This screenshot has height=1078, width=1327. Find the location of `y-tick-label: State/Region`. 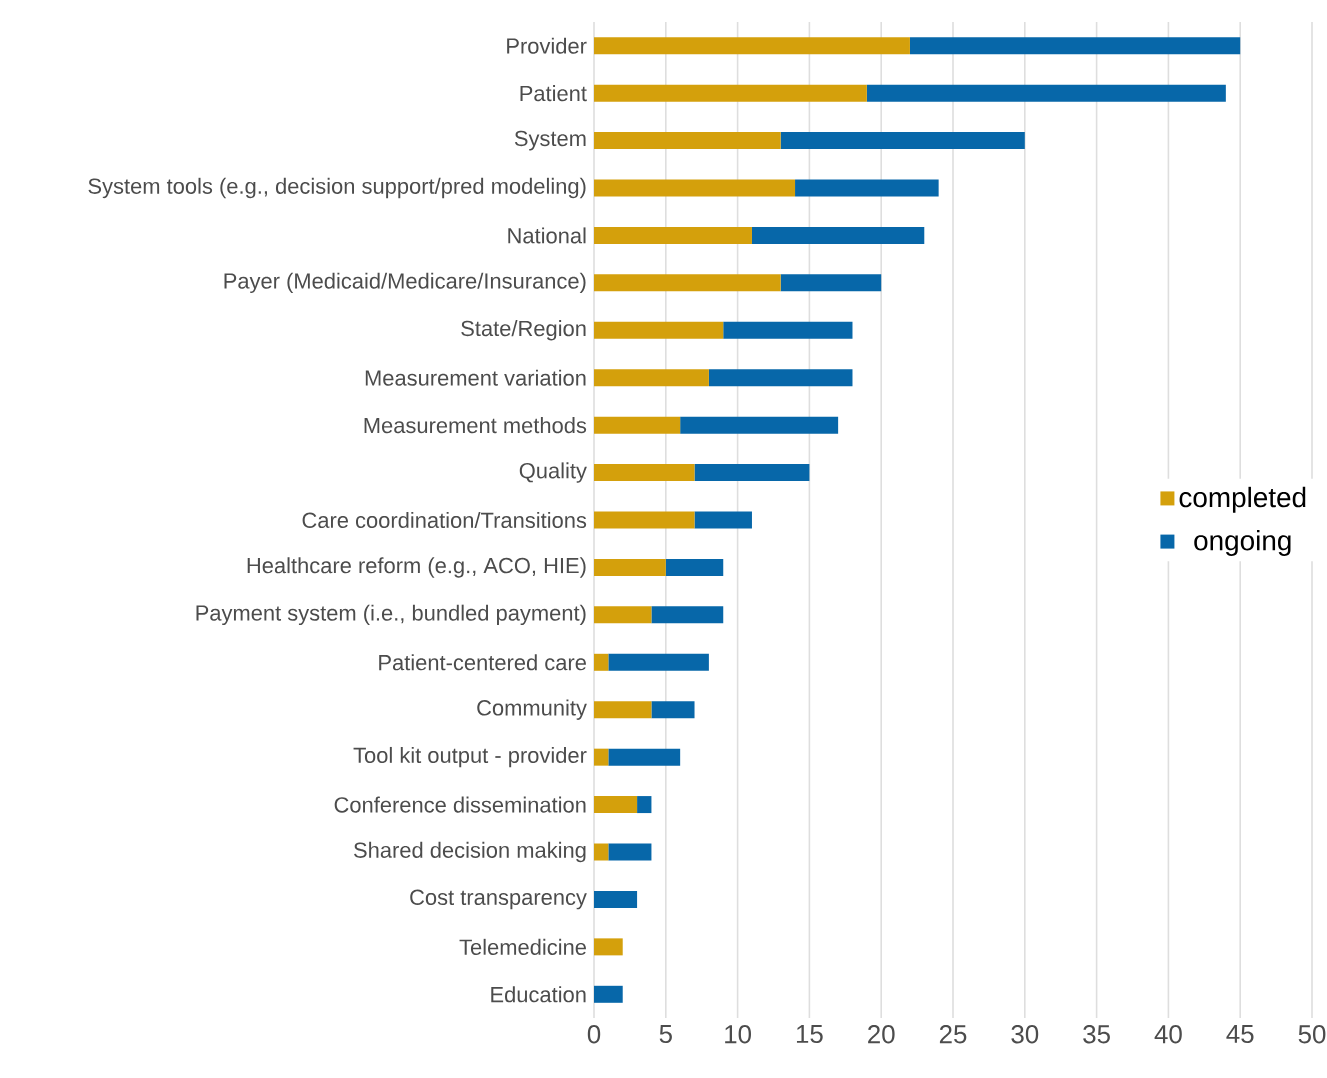

y-tick-label: State/Region is located at coordinates (523, 330).